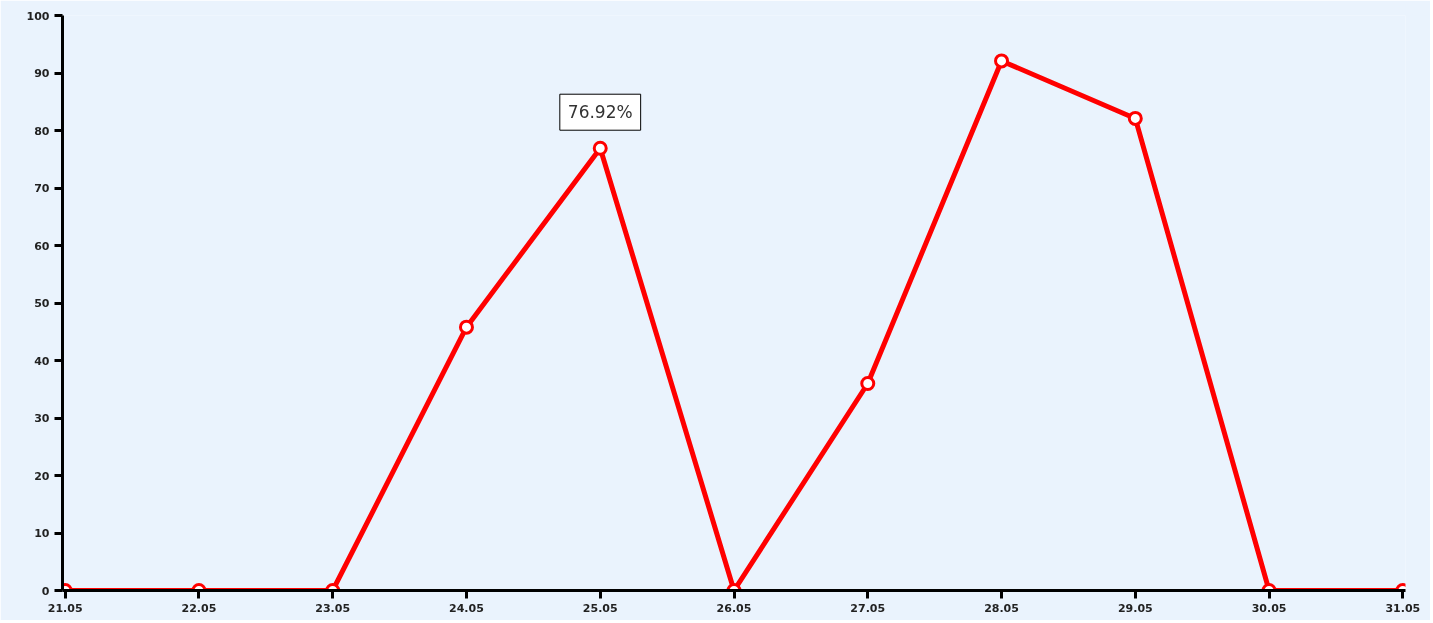  What do you see at coordinates (1001, 608) in the screenshot?
I see `x-tick-label: 28.05` at bounding box center [1001, 608].